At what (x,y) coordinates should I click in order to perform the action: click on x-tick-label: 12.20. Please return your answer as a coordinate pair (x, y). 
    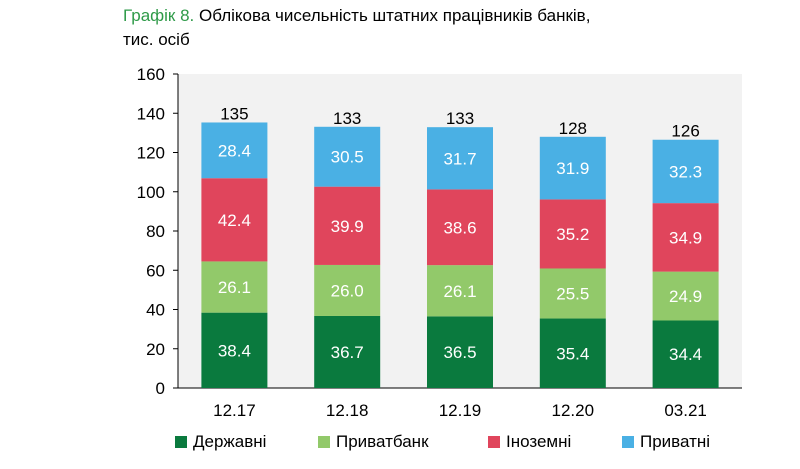
    Looking at the image, I should click on (573, 410).